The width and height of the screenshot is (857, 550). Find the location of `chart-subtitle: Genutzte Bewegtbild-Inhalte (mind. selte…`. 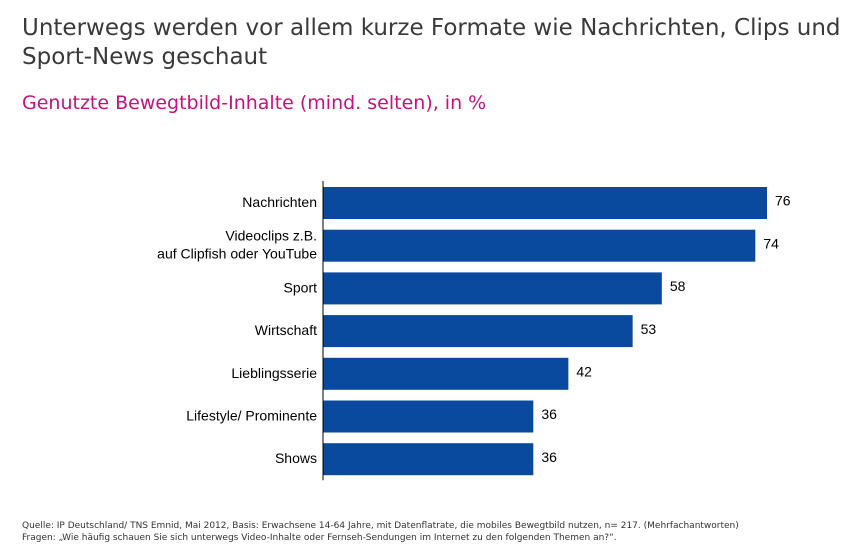

chart-subtitle: Genutzte Bewegtbild-Inhalte (mind. selte… is located at coordinates (254, 103).